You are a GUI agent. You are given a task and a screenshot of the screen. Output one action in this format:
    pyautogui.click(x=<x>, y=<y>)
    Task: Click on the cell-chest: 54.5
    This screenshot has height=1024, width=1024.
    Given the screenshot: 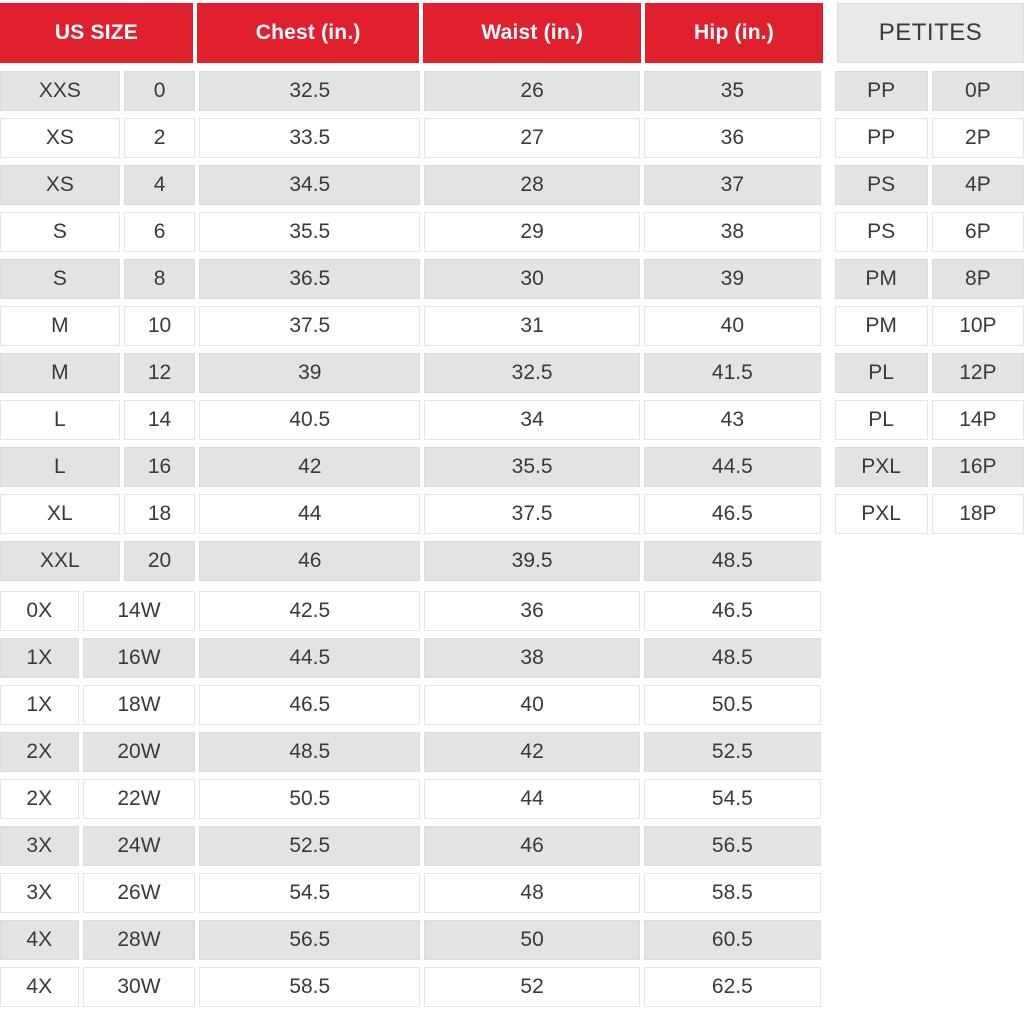 What is the action you would take?
    pyautogui.click(x=310, y=893)
    